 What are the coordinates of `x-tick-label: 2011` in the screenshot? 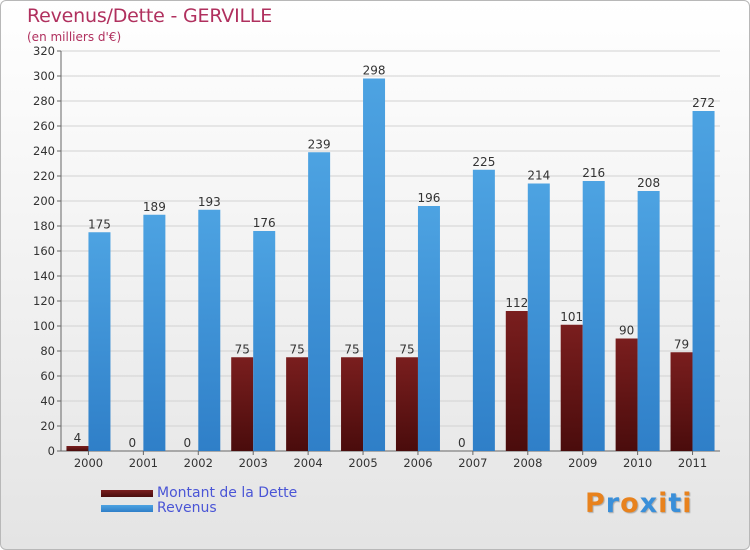 It's located at (692, 463).